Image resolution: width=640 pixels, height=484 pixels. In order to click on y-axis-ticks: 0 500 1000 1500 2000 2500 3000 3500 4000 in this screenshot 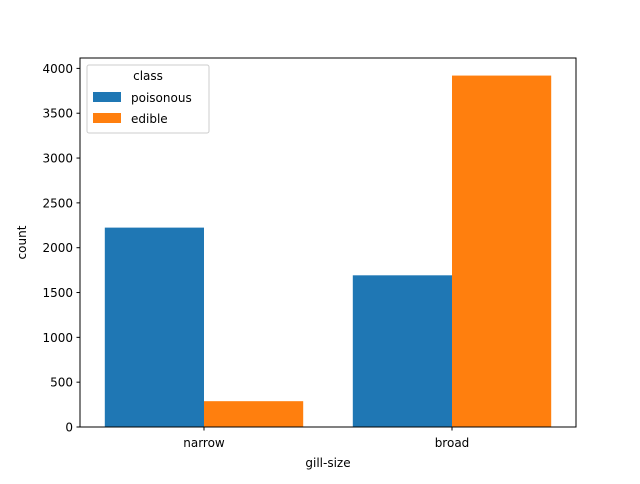, I will do `click(61, 248)`.